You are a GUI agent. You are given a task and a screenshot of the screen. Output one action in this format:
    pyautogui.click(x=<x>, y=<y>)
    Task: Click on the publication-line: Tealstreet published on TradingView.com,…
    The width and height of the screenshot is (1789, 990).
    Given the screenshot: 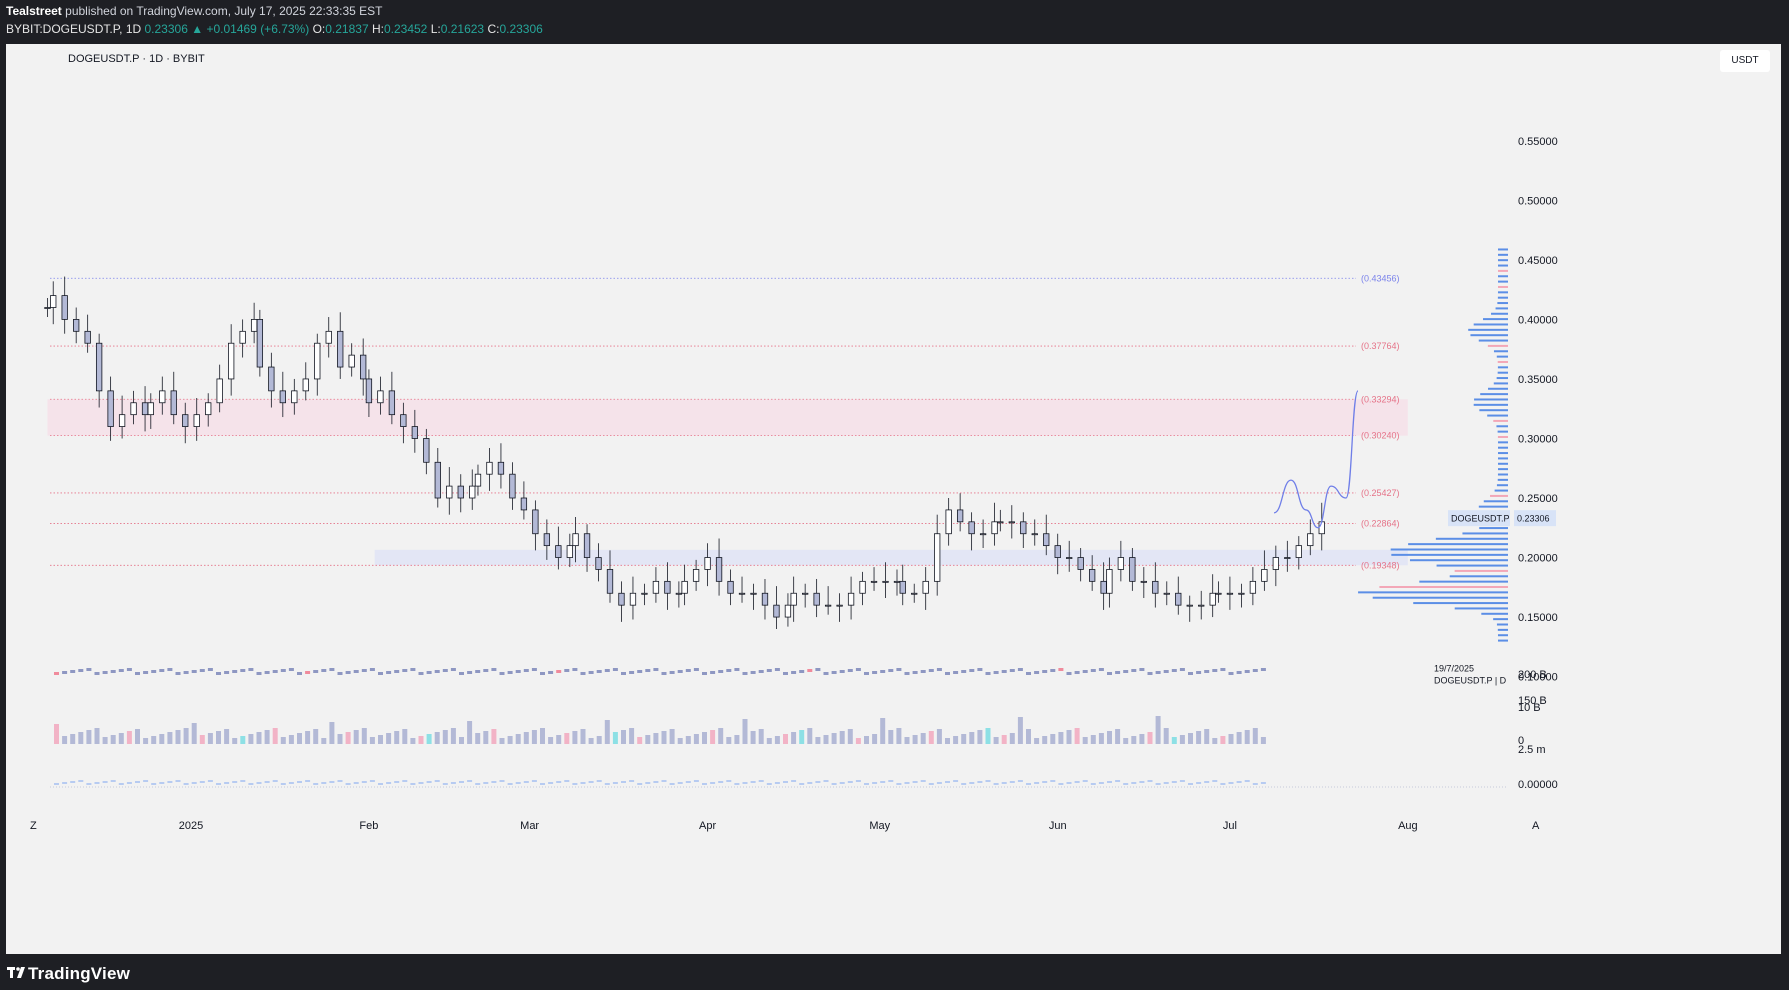 What is the action you would take?
    pyautogui.click(x=194, y=11)
    